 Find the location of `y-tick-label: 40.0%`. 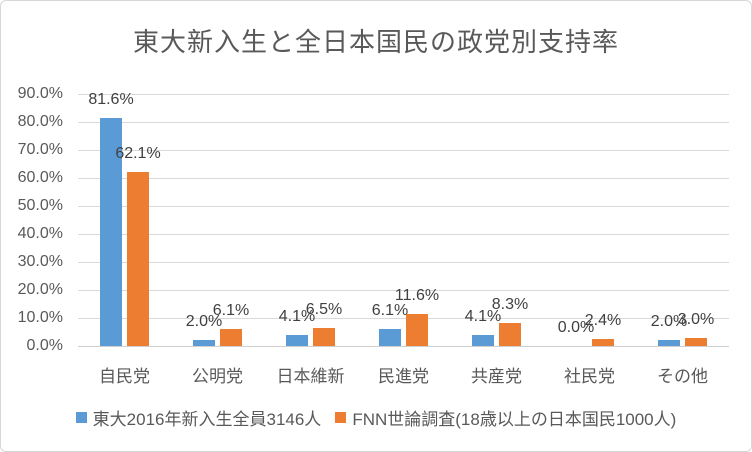

y-tick-label: 40.0% is located at coordinates (40, 233).